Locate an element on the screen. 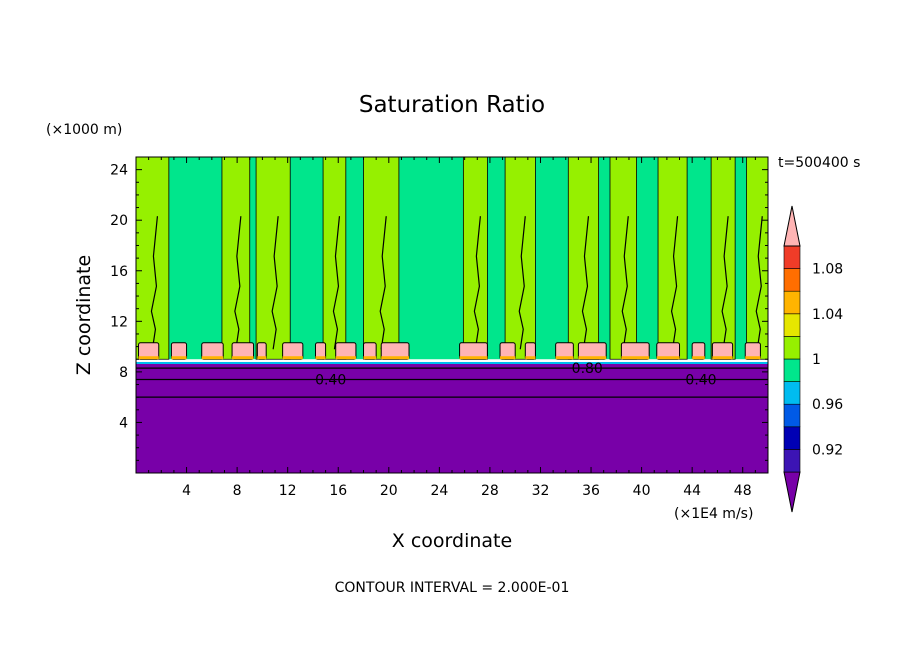  x-tick-label: 28 is located at coordinates (490, 491).